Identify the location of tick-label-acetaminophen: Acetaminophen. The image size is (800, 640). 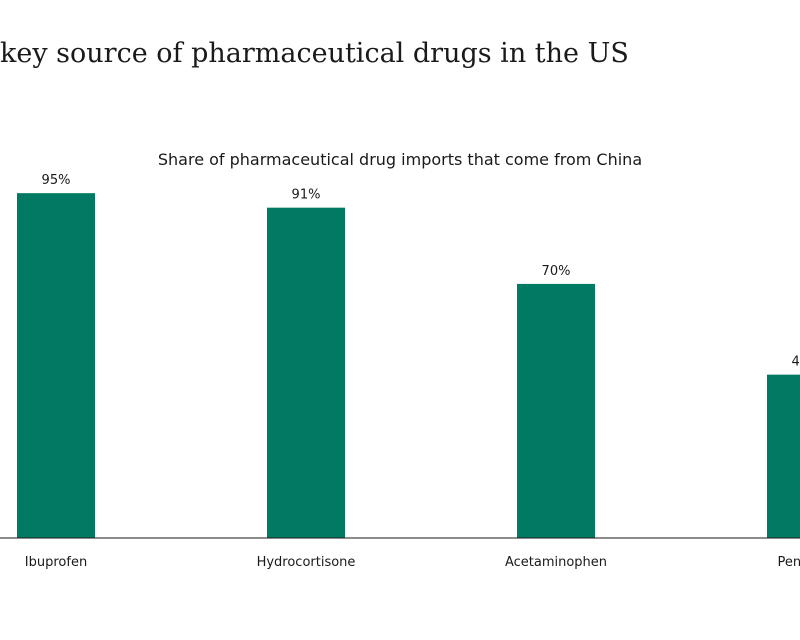
(556, 562).